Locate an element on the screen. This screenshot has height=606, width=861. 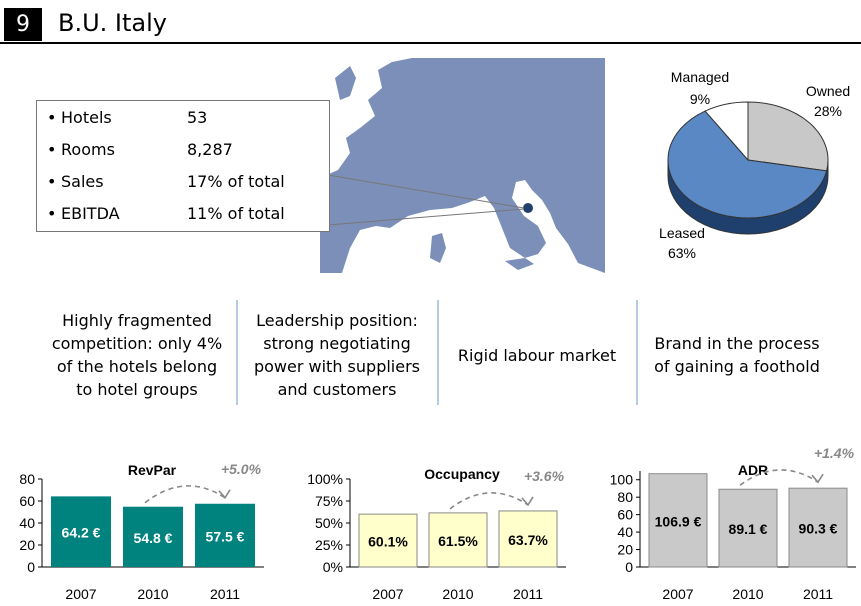
occupancy-growth-arrowhead is located at coordinates (527, 501).